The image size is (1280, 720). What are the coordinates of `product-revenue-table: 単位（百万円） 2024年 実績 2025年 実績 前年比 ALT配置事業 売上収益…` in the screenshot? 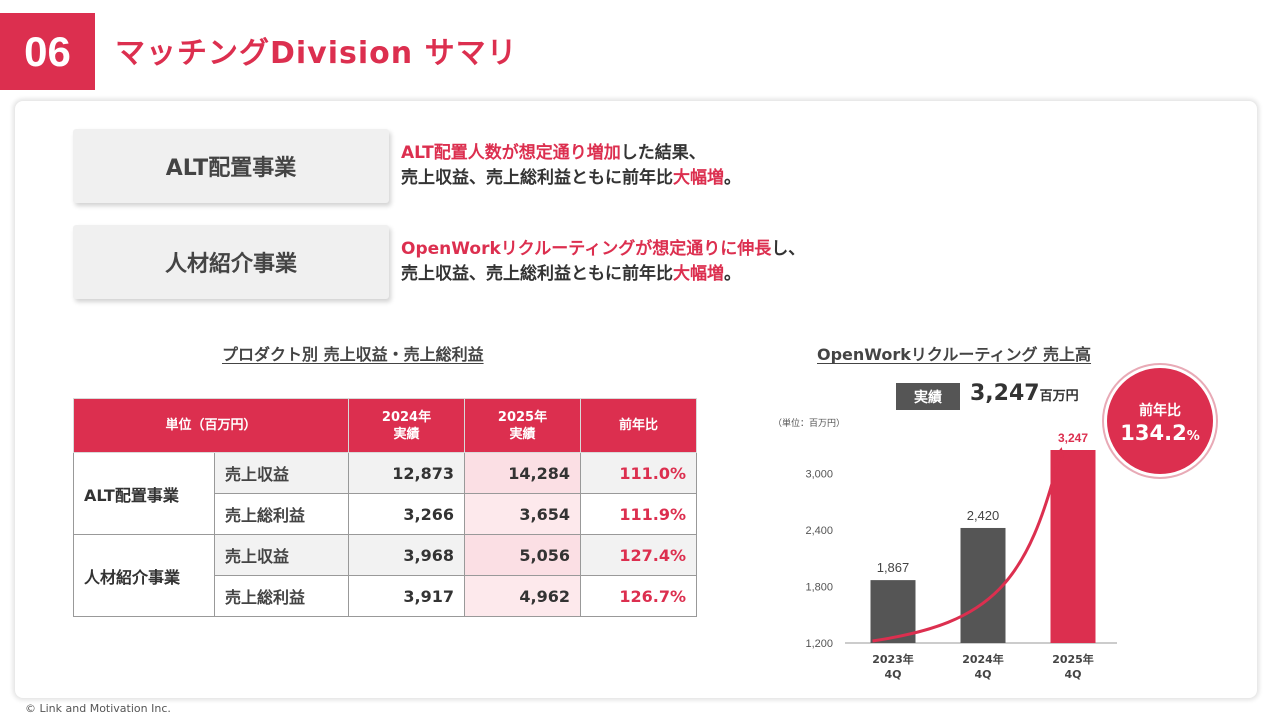 It's located at (385, 507).